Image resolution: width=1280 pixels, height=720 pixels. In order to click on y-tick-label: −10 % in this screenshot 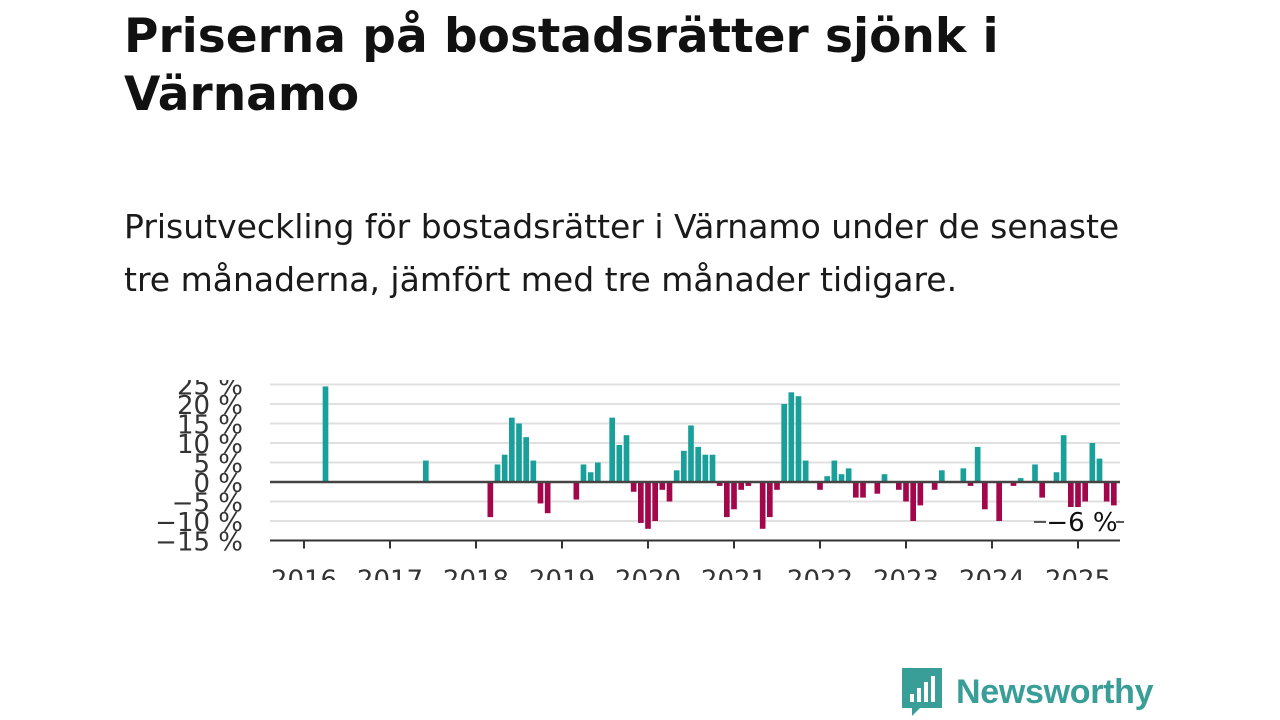, I will do `click(199, 523)`.